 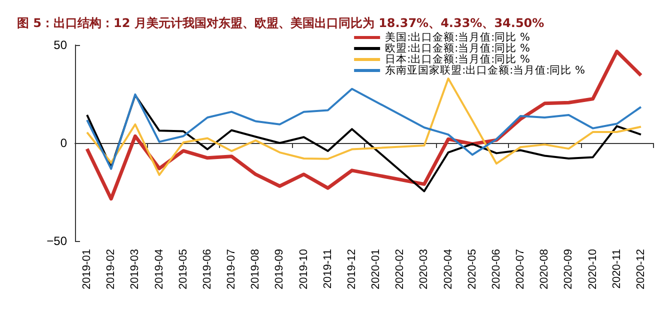 I want to click on x-tick-label: 2020-08, so click(x=544, y=269).